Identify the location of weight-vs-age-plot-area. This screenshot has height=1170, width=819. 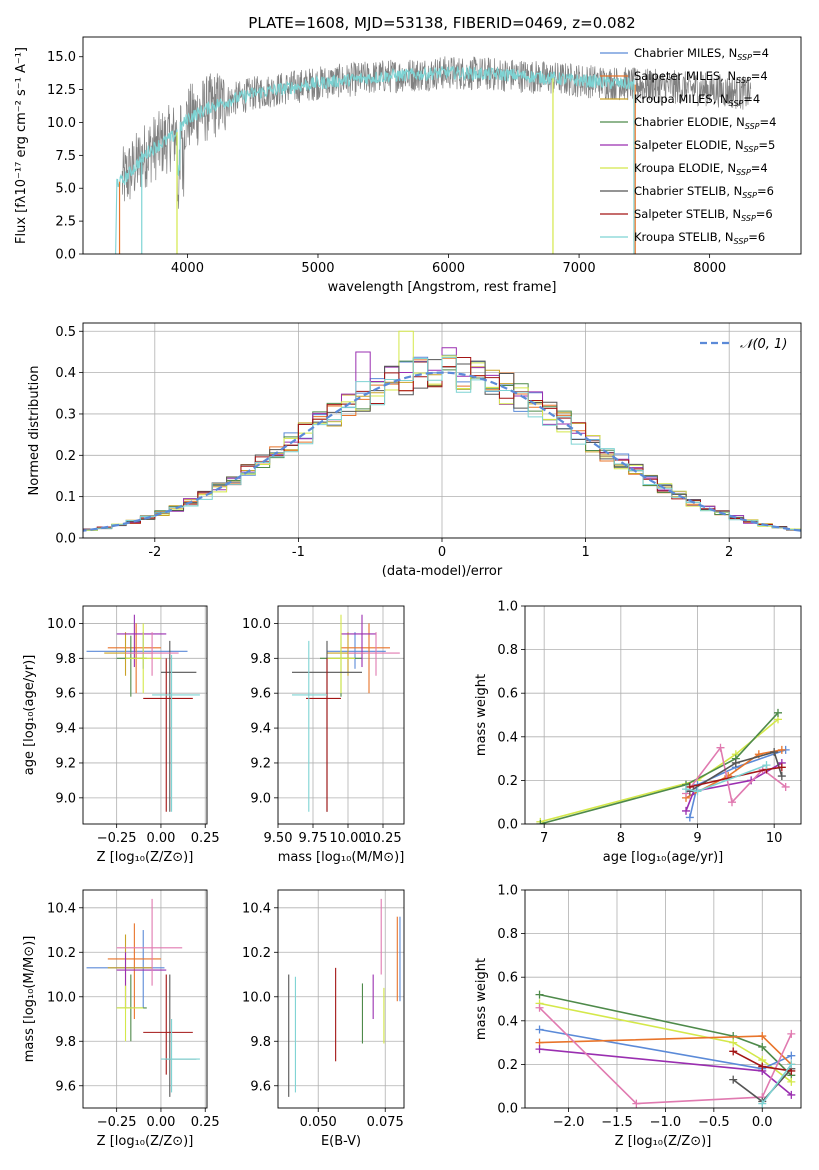
(663, 715).